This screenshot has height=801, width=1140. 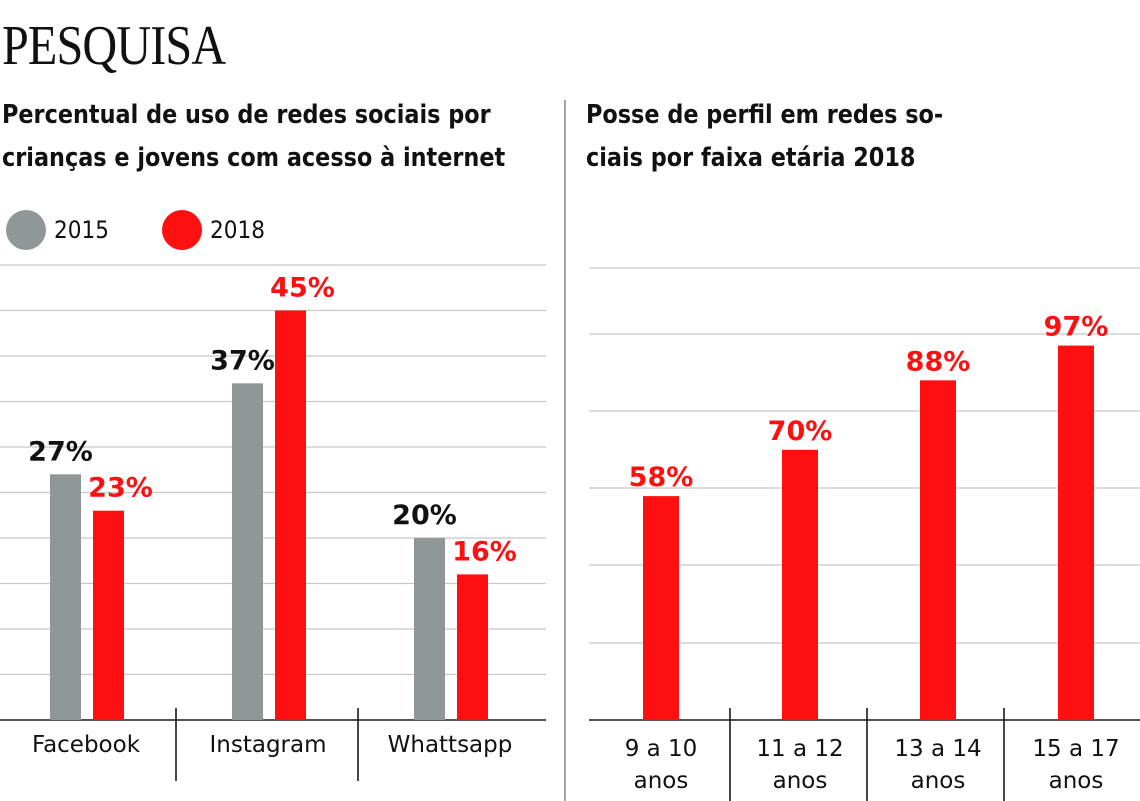 What do you see at coordinates (1075, 749) in the screenshot?
I see `category-label-age-4-line1: 15 a 17` at bounding box center [1075, 749].